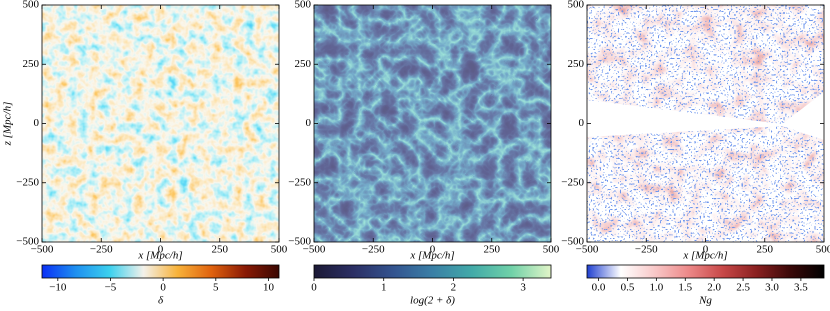  Describe the element at coordinates (714, 288) in the screenshot. I see `colorbar-tick-label: 2.0` at that location.